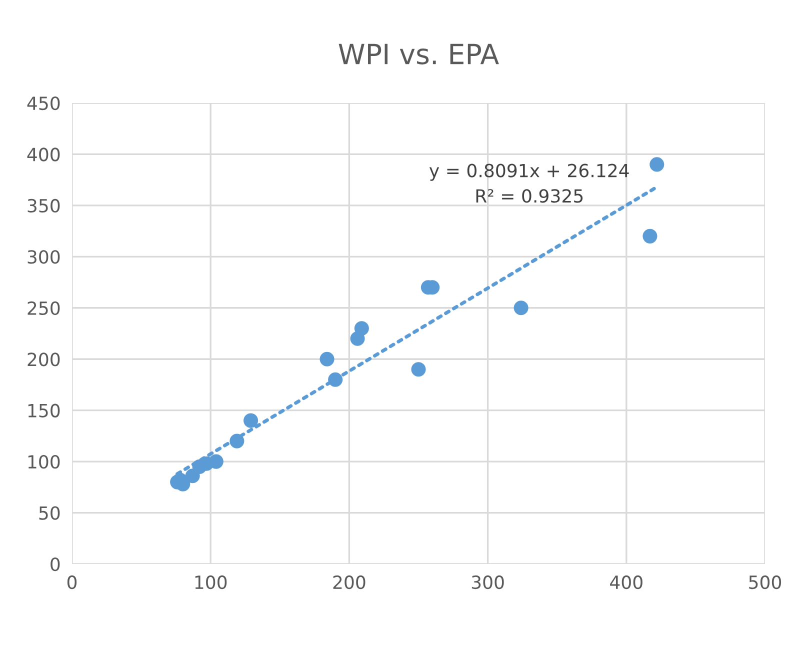  Describe the element at coordinates (44, 359) in the screenshot. I see `y-tick-label: 200` at that location.